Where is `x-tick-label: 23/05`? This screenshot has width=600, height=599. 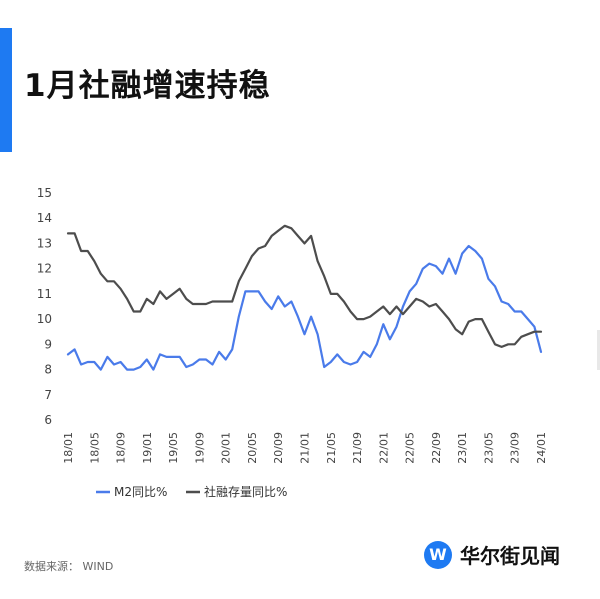 x-tick-label: 23/05 is located at coordinates (488, 448).